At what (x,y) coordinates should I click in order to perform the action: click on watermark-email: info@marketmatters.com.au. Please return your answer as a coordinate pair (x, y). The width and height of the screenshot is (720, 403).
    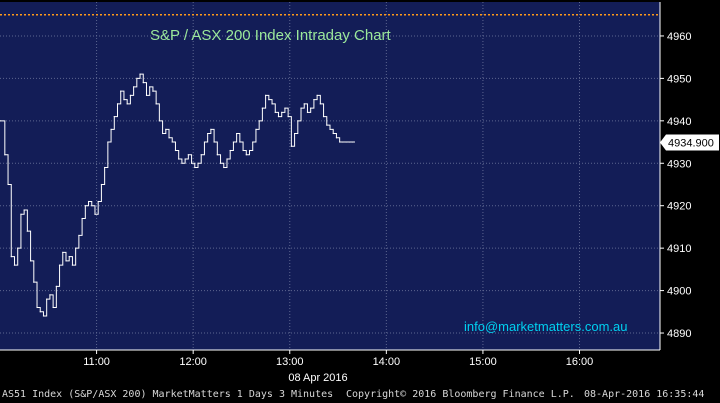
    Looking at the image, I should click on (545, 326).